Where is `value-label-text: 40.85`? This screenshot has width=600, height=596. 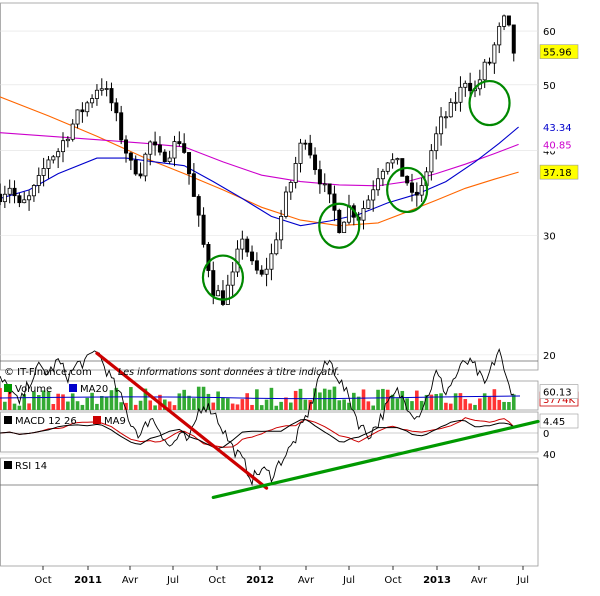 value-label-text: 40.85 is located at coordinates (557, 145).